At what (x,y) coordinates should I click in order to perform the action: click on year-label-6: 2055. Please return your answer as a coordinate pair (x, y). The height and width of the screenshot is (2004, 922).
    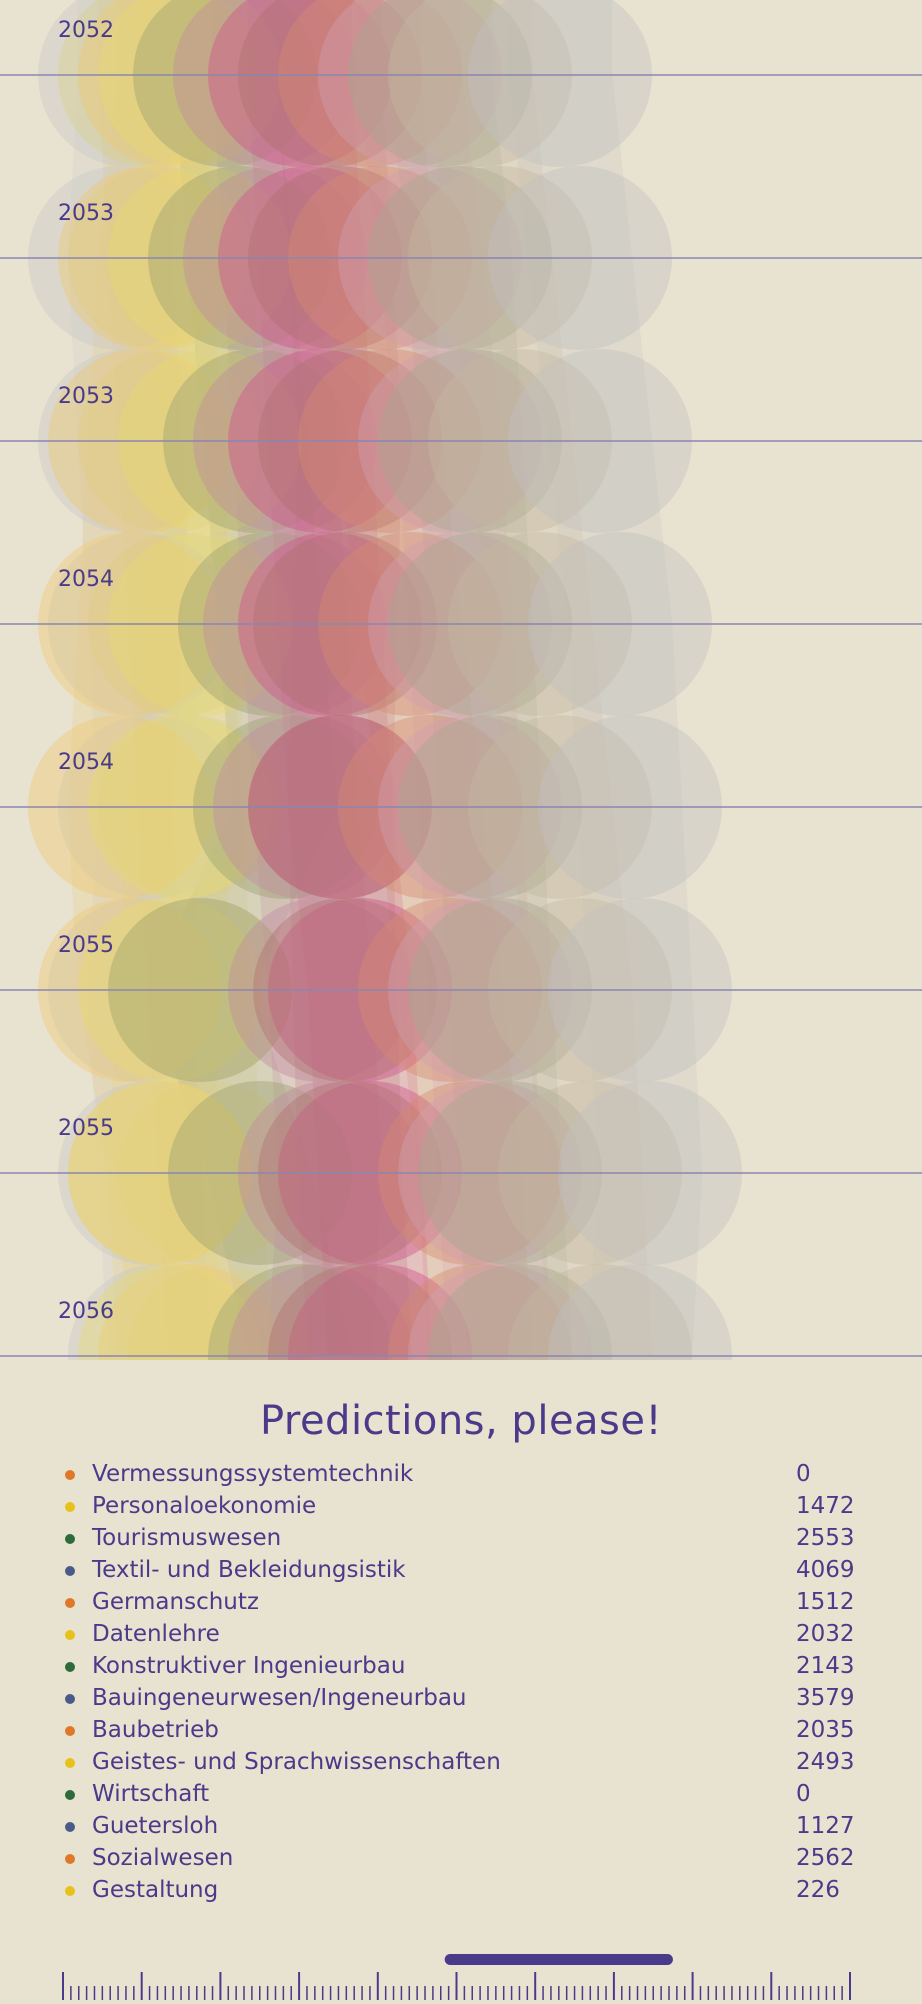
    Looking at the image, I should click on (86, 1128).